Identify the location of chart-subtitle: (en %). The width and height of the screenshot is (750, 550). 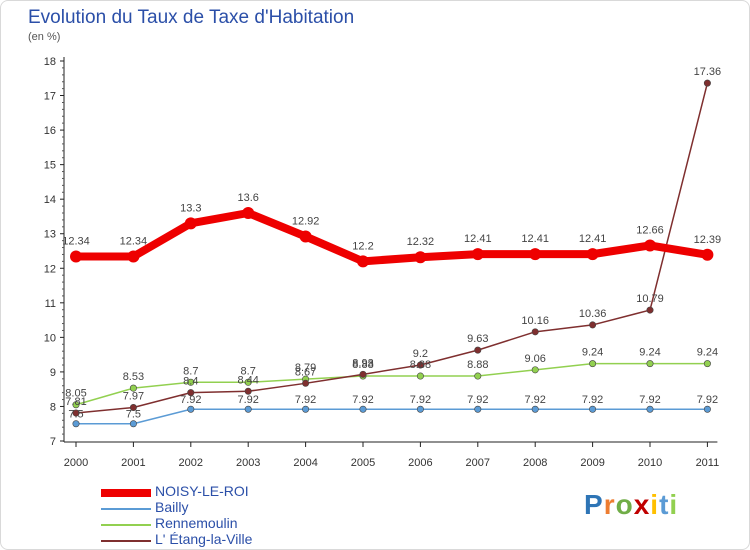
(44, 37).